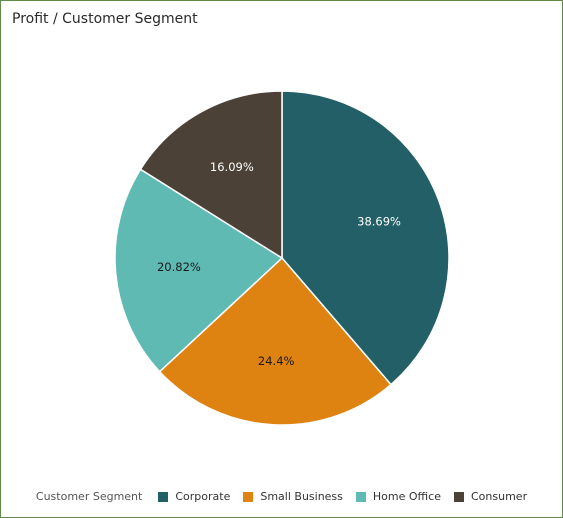 Image resolution: width=563 pixels, height=518 pixels. What do you see at coordinates (232, 167) in the screenshot?
I see `slice-data-label: 16.09%` at bounding box center [232, 167].